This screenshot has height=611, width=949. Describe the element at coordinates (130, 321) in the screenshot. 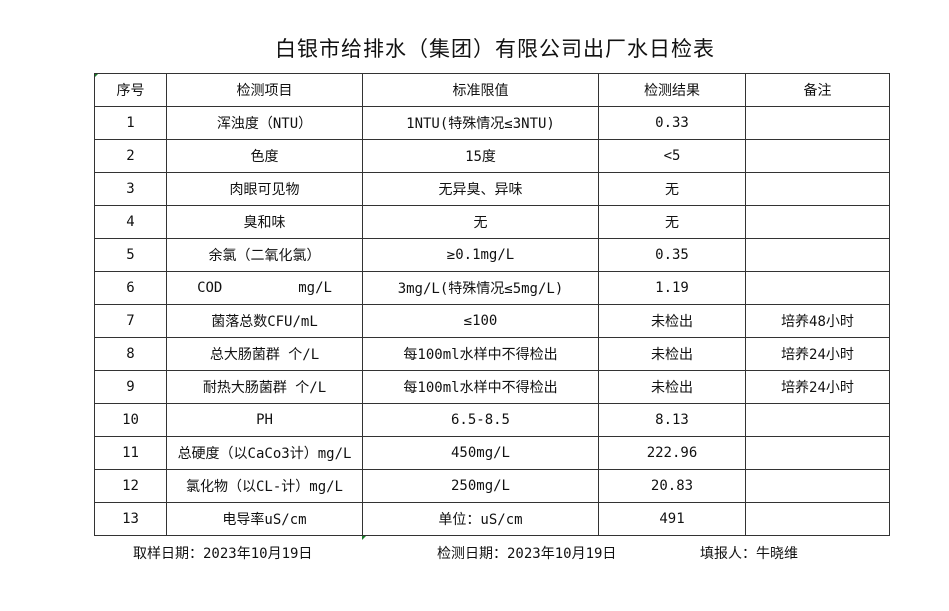

I see `cell-index: 7` at that location.